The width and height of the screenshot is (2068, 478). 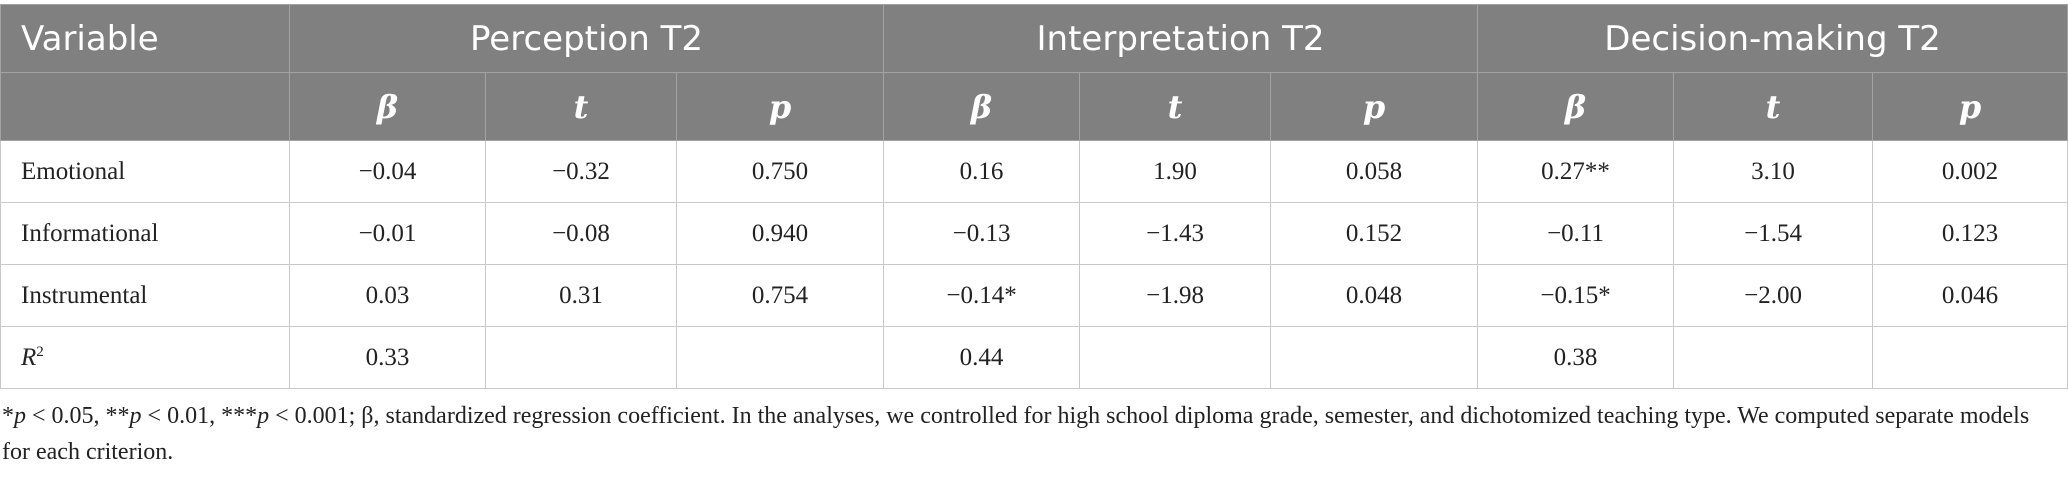 What do you see at coordinates (982, 171) in the screenshot?
I see `table-cell: 0.16` at bounding box center [982, 171].